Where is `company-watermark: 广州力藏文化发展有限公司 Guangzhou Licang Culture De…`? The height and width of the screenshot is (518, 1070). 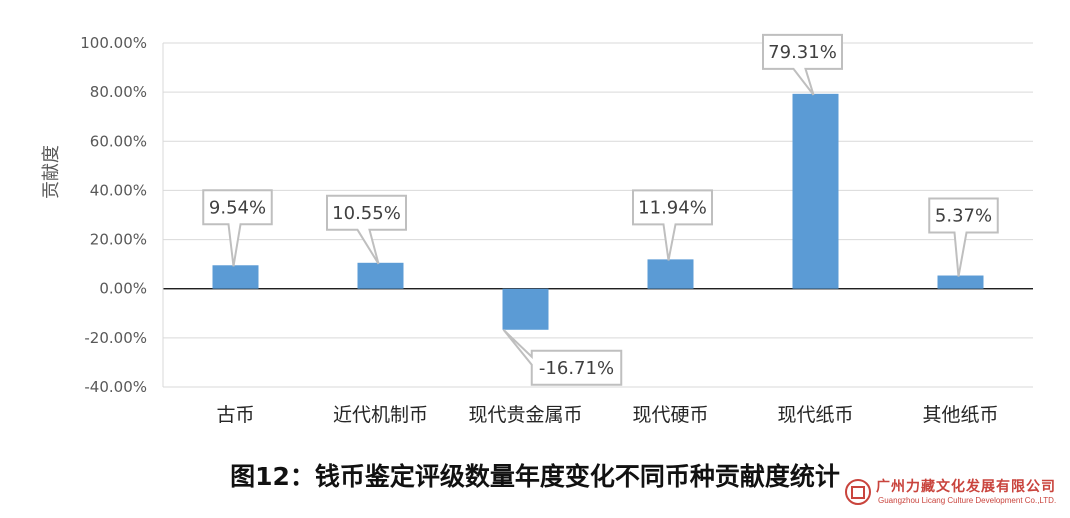
company-watermark: 广州力藏文化发展有限公司 Guangzhou Licang Culture De… is located at coordinates (953, 494).